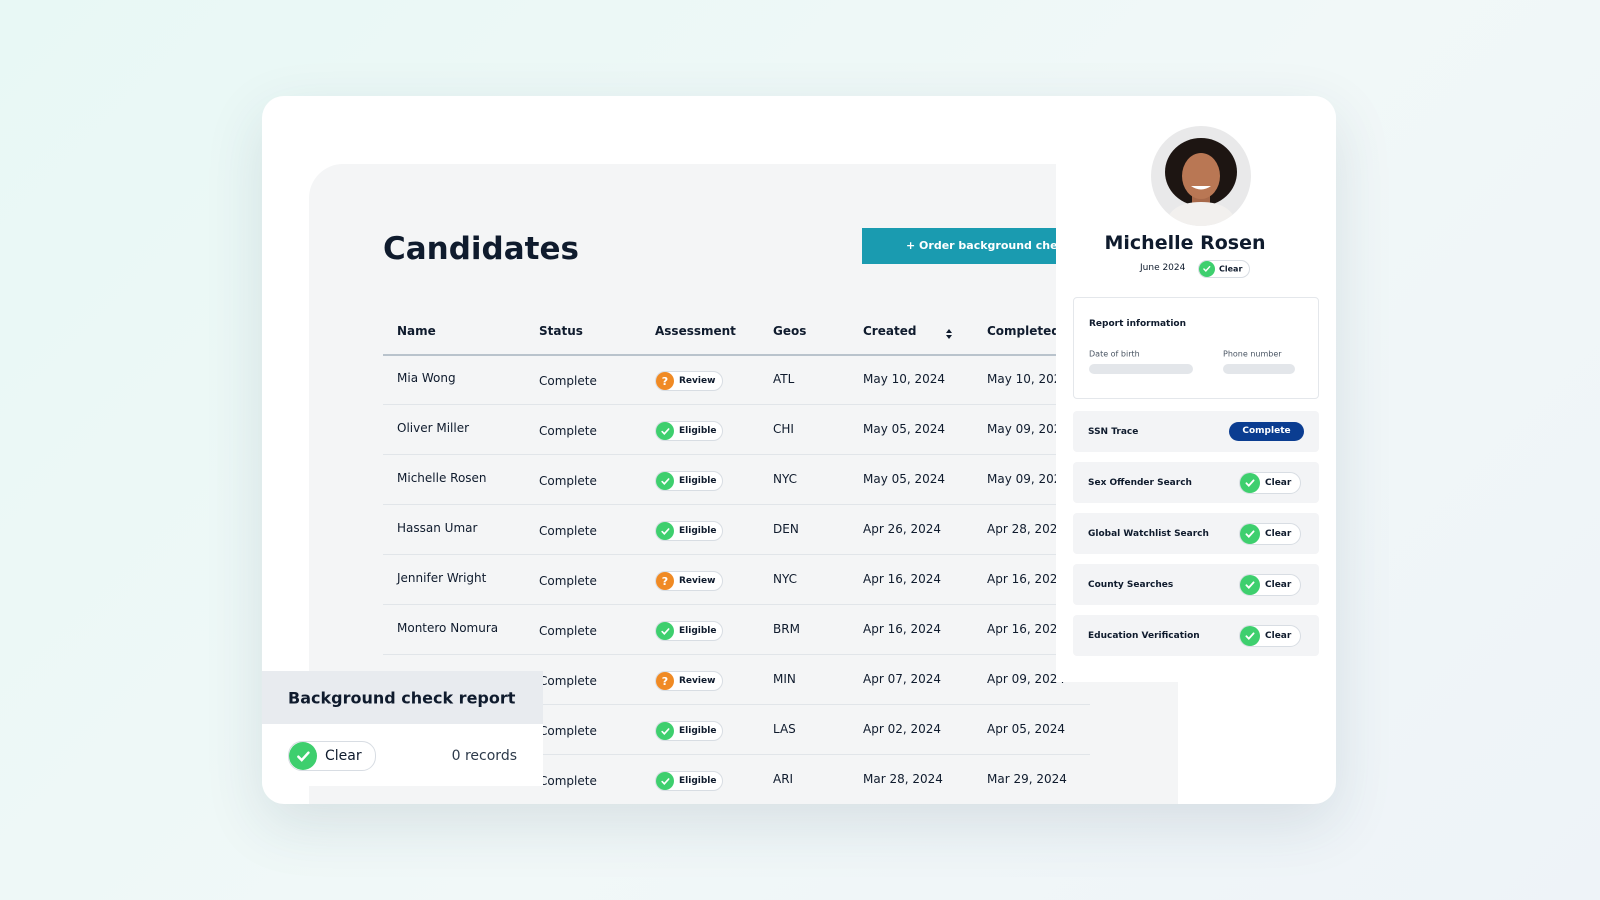  What do you see at coordinates (902, 729) in the screenshot?
I see `created-cell: Apr 02, 2024` at bounding box center [902, 729].